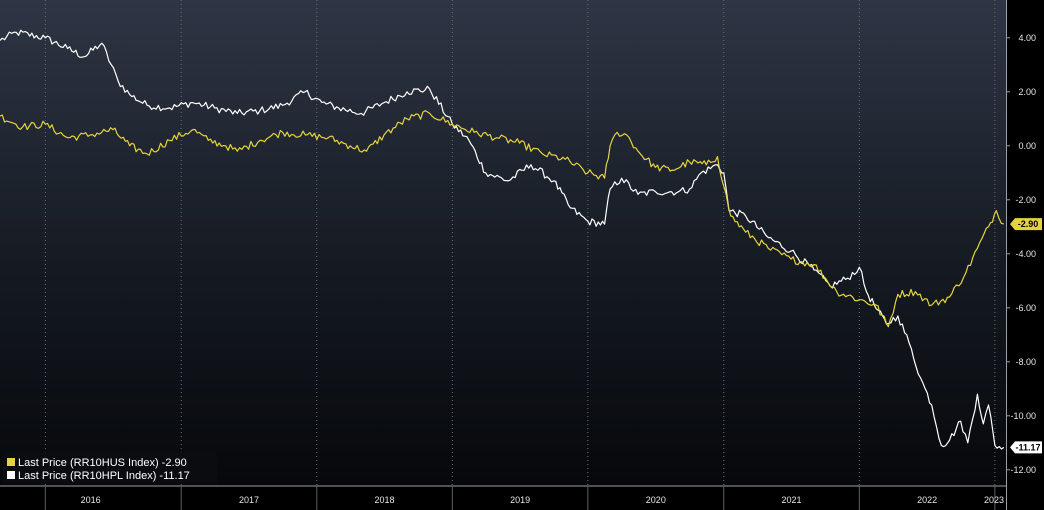  What do you see at coordinates (656, 500) in the screenshot?
I see `x-tick-label-2020: 2020` at bounding box center [656, 500].